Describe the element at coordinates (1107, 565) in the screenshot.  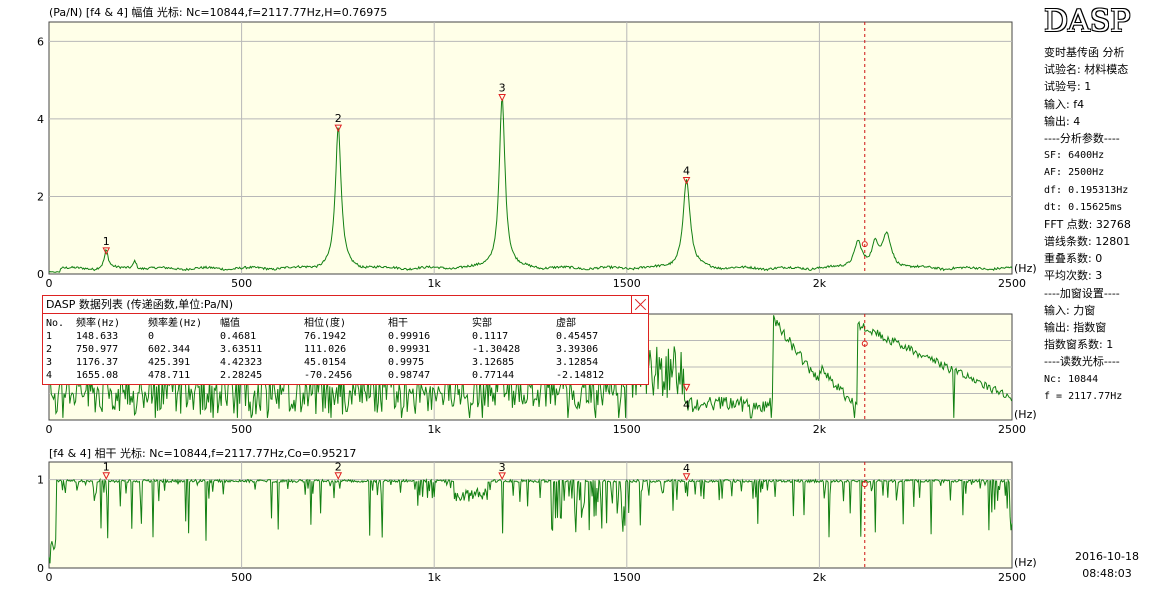
I see `timestamp: 2016-10-18 08:48:03` at that location.